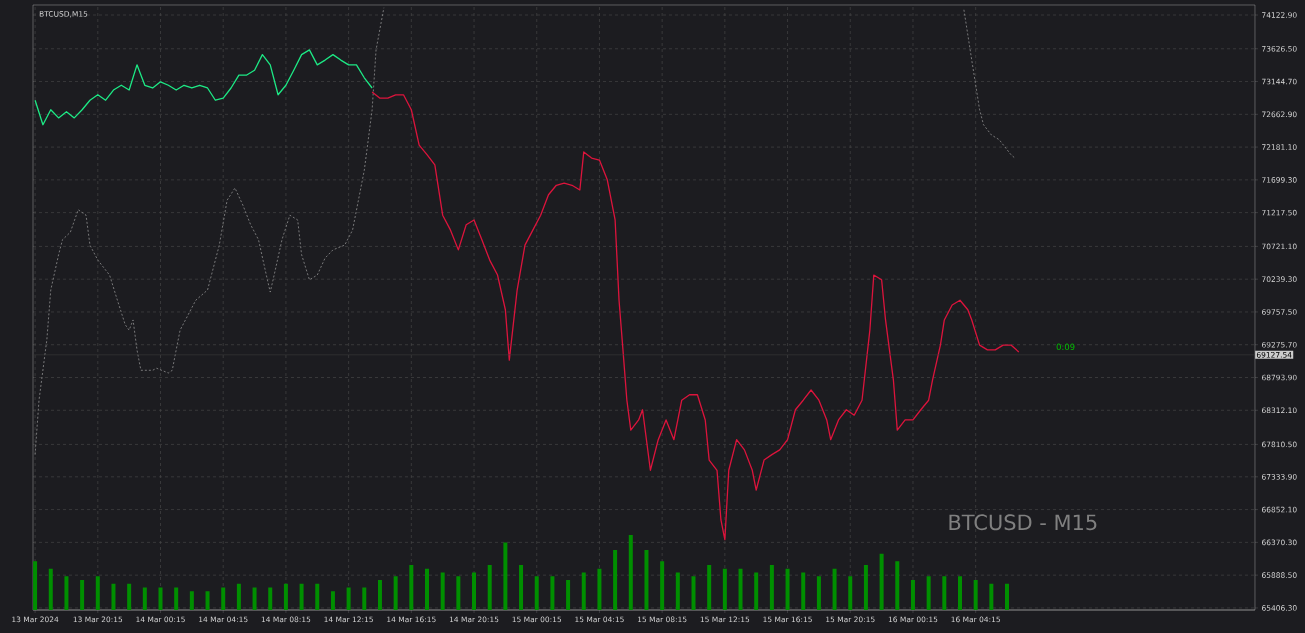 This screenshot has height=633, width=1305. What do you see at coordinates (1065, 347) in the screenshot?
I see `annotation: 0:09` at bounding box center [1065, 347].